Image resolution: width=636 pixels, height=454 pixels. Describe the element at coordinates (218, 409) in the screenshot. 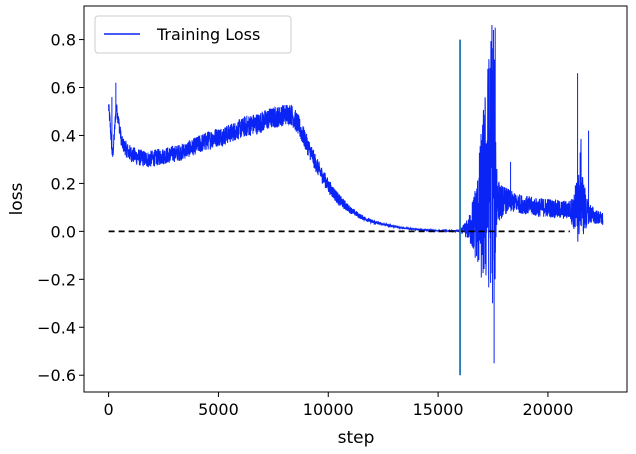

I see `x-tick-label: 5000` at that location.